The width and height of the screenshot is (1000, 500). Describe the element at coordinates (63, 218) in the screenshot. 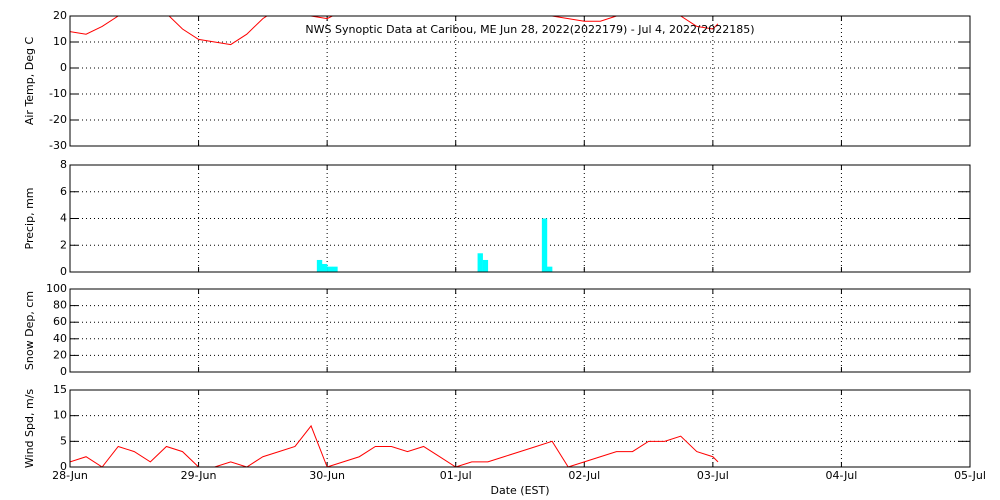

I see `y-tick-label: 4` at that location.